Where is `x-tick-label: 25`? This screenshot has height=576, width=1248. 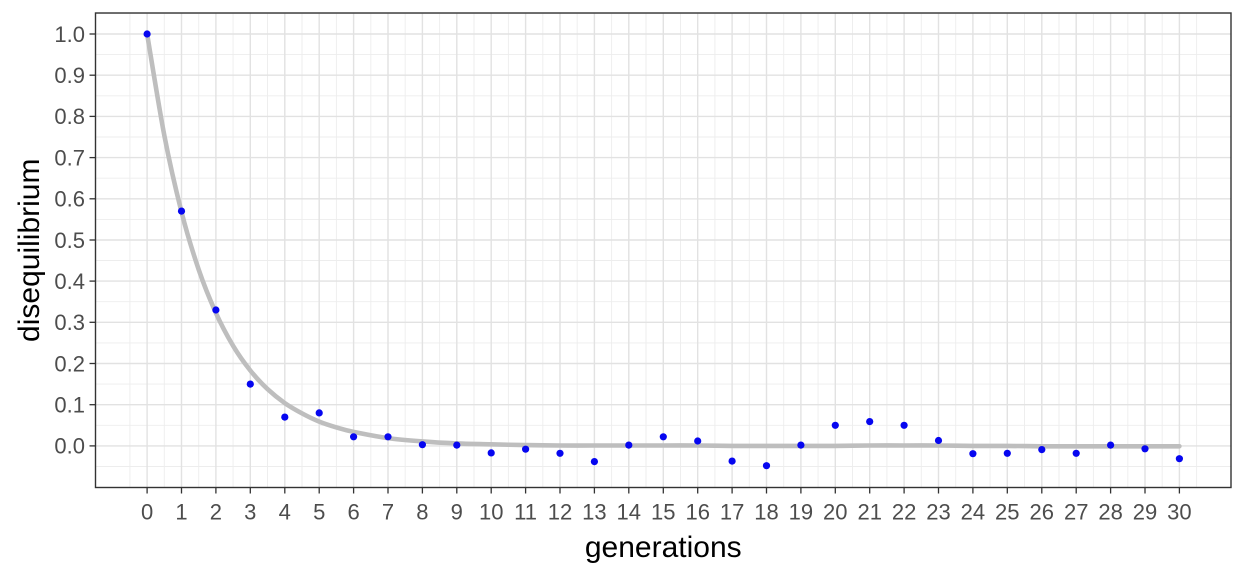 x-tick-label: 25 is located at coordinates (1007, 512).